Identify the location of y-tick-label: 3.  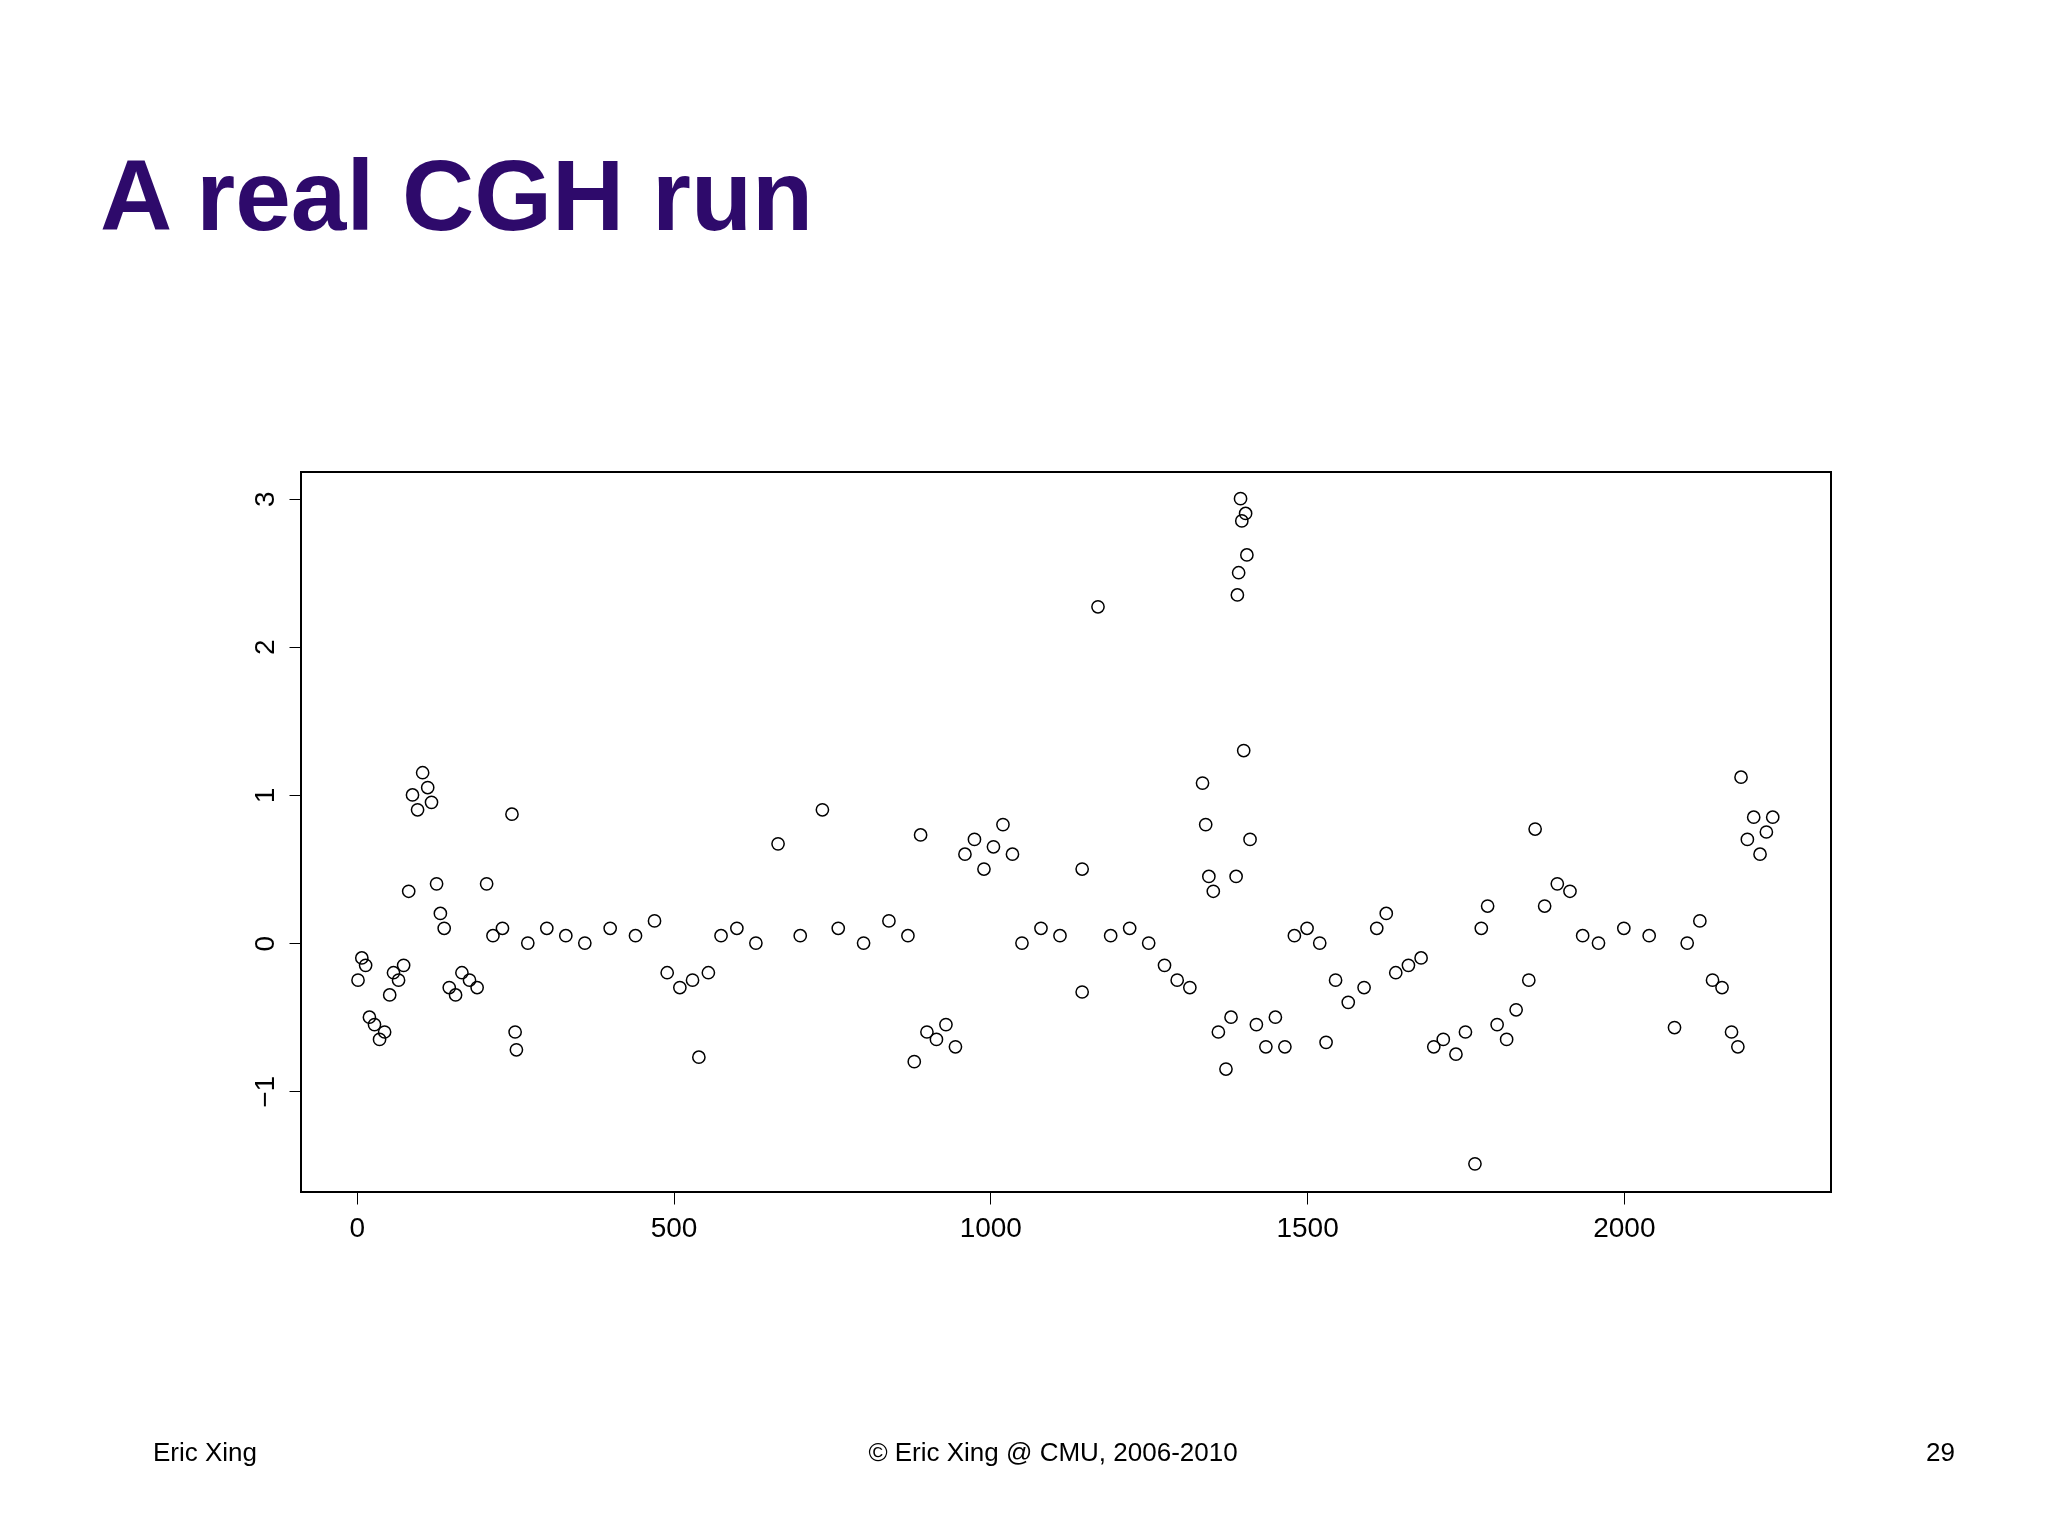
(264, 499).